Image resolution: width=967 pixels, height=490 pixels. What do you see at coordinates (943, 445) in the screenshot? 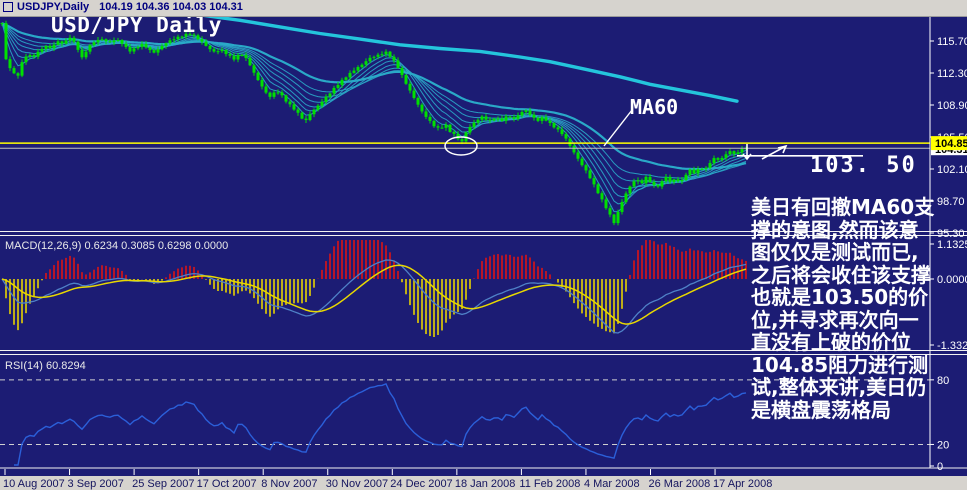
I see `svg-text: 20` at bounding box center [943, 445].